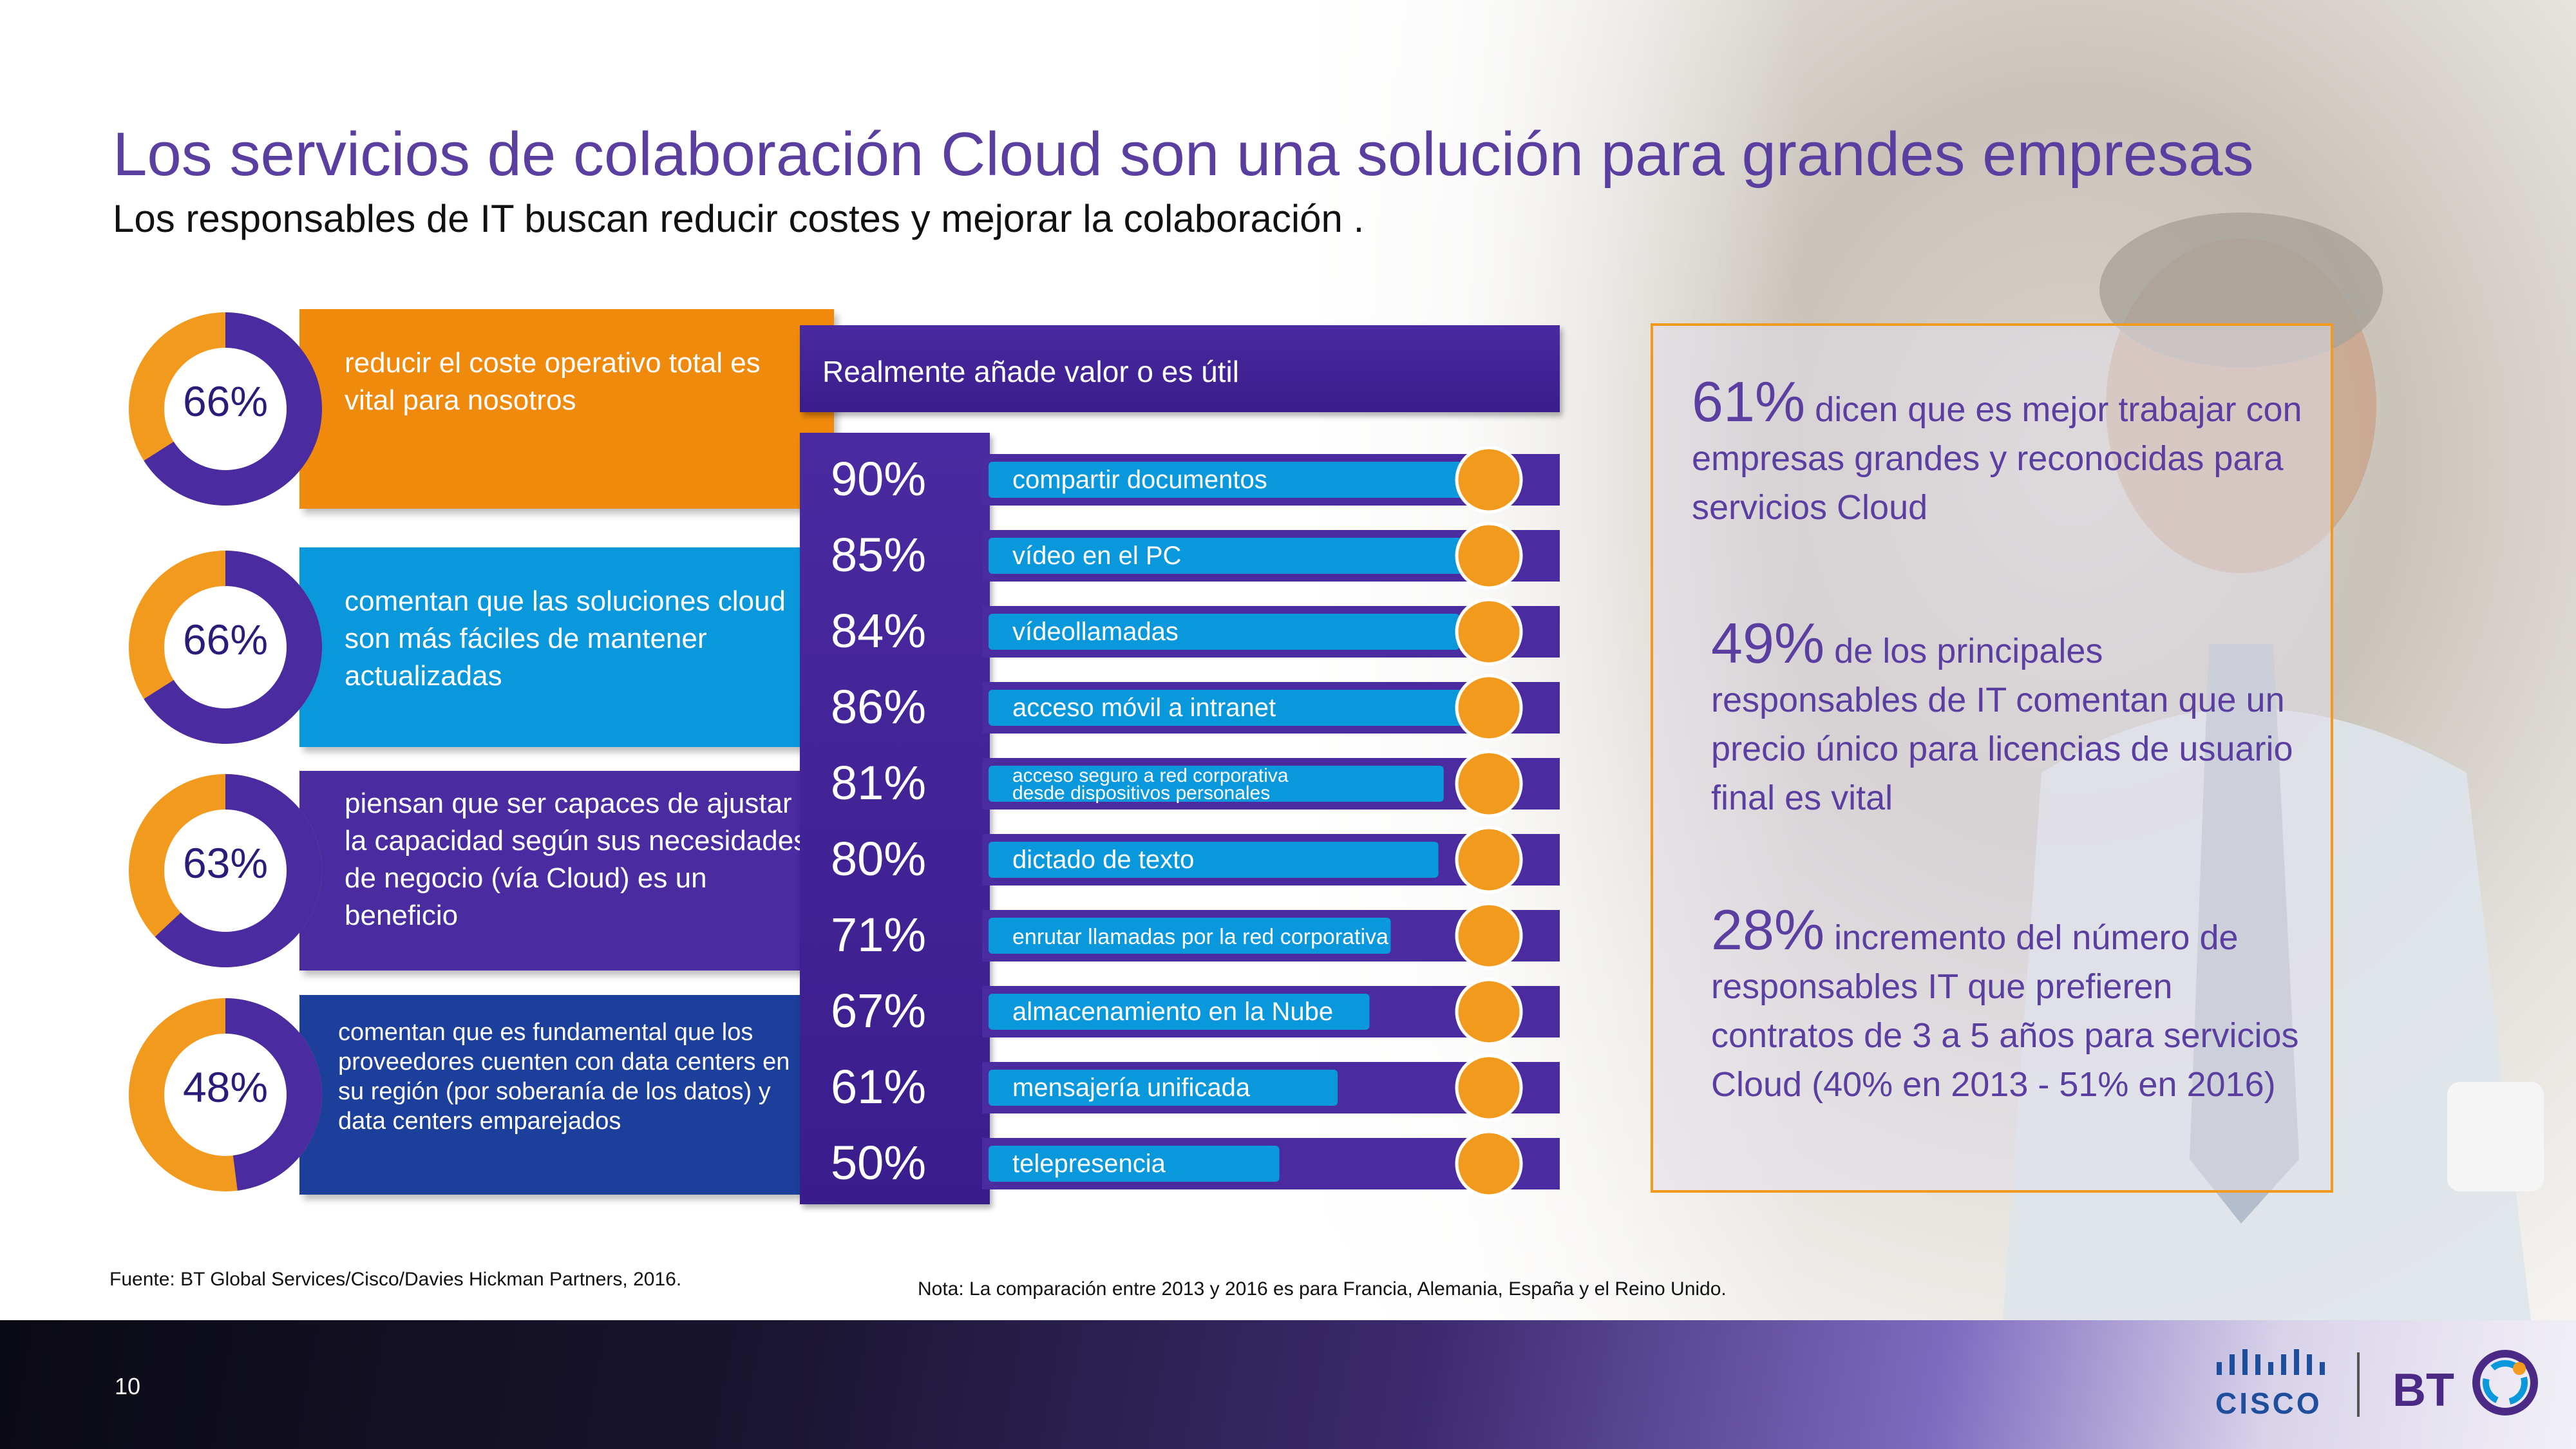 This screenshot has width=2576, height=1449. Describe the element at coordinates (225, 1087) in the screenshot. I see `donut-pct-4: 48%` at that location.